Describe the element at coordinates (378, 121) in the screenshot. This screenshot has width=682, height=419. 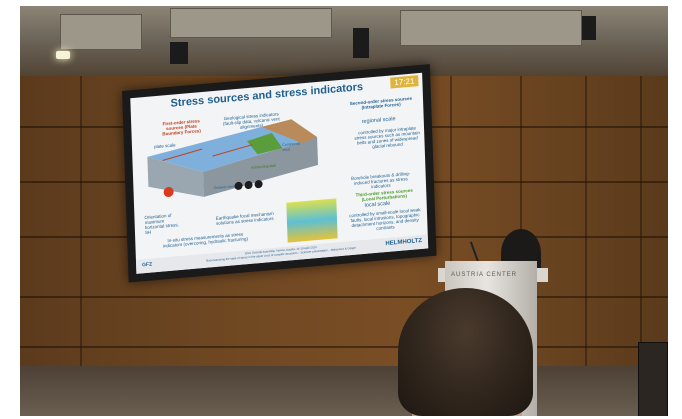
I see `regional-scale-label: regional scale` at that location.